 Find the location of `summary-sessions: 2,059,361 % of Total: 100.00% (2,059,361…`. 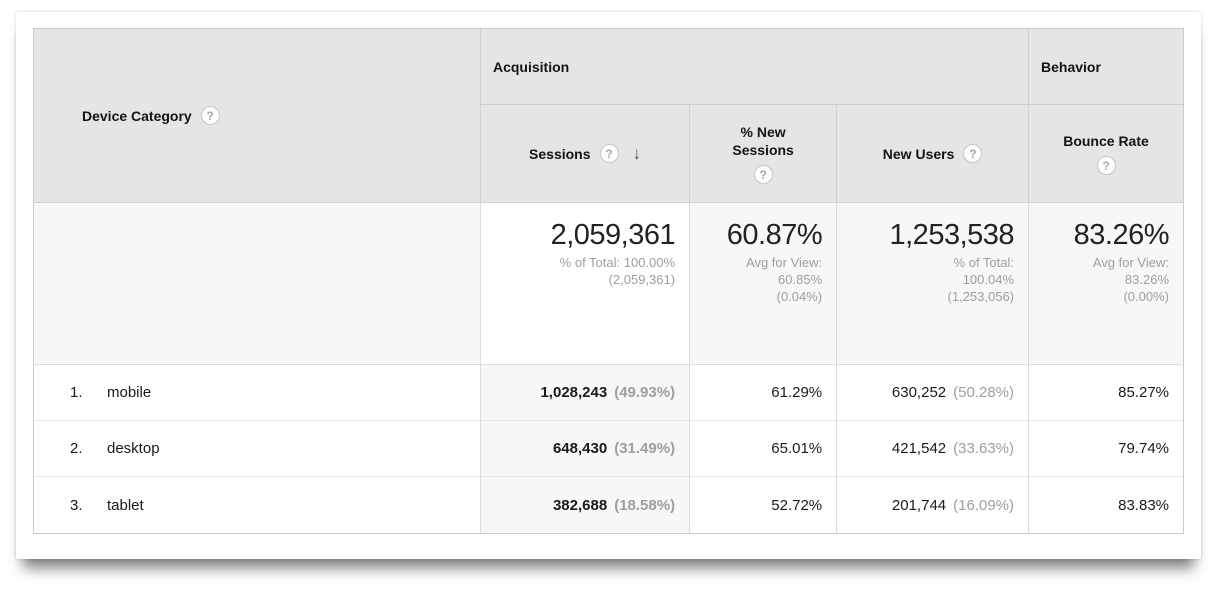

summary-sessions: 2,059,361 % of Total: 100.00% (2,059,361… is located at coordinates (585, 284).